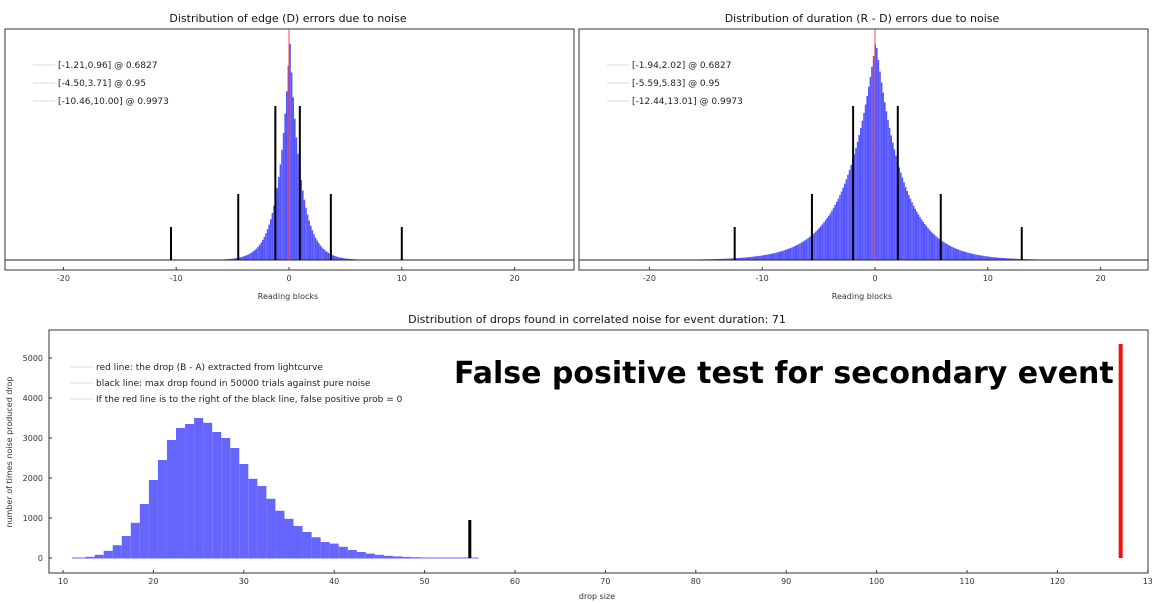 The width and height of the screenshot is (1152, 604). I want to click on panel3-xtick-label: 90, so click(786, 581).